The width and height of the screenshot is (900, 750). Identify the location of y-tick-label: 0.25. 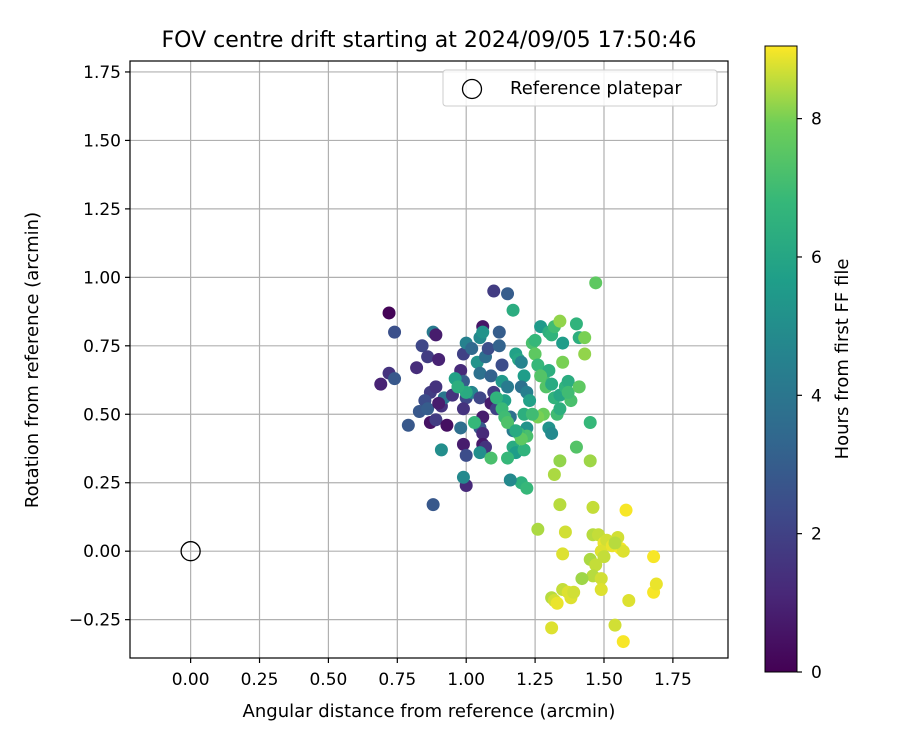
(102, 484).